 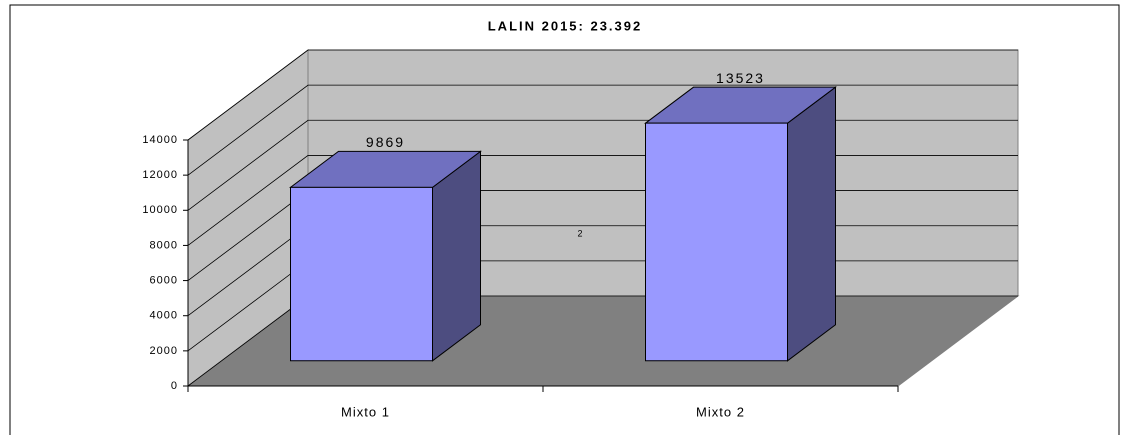 I want to click on x-tick-label: Mixto 2, so click(x=720, y=411).